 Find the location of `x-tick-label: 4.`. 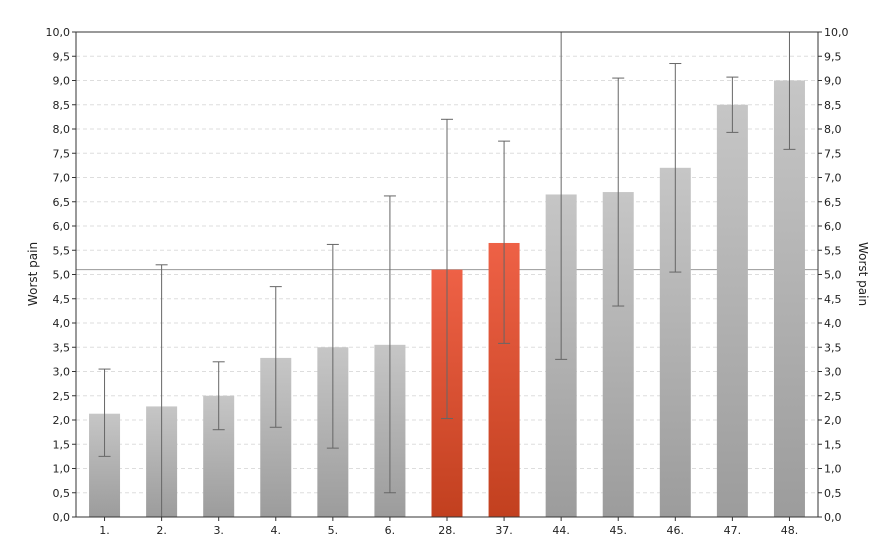

x-tick-label: 4. is located at coordinates (276, 530).